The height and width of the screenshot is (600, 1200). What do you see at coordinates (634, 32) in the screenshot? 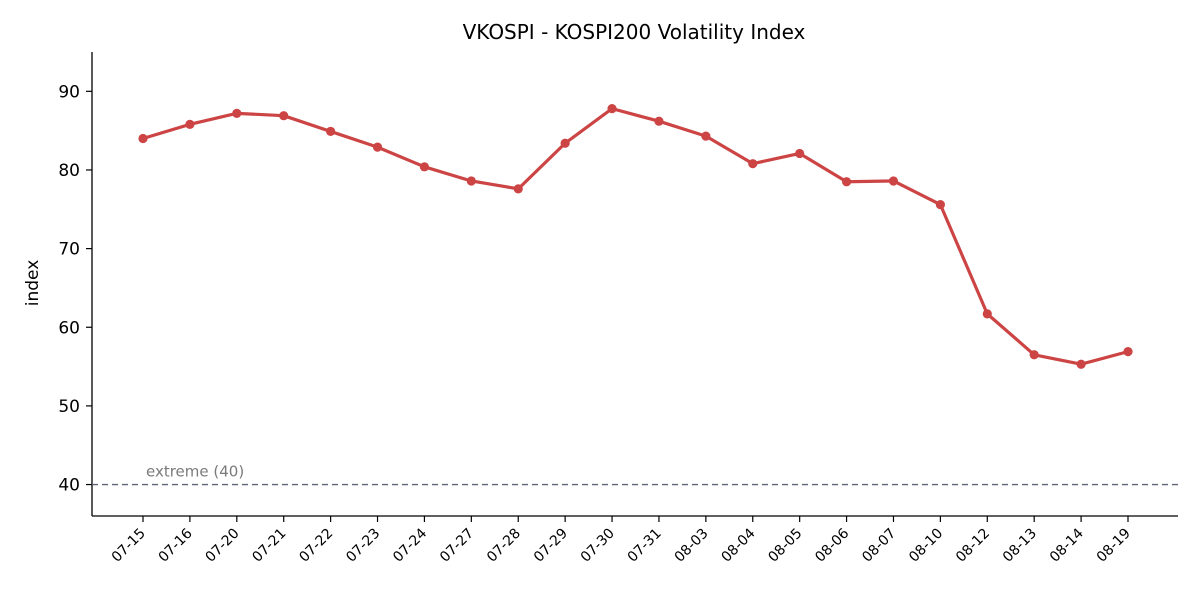
I see `chart-title: VKOSPI - KOSPI200 Volatility Index` at bounding box center [634, 32].